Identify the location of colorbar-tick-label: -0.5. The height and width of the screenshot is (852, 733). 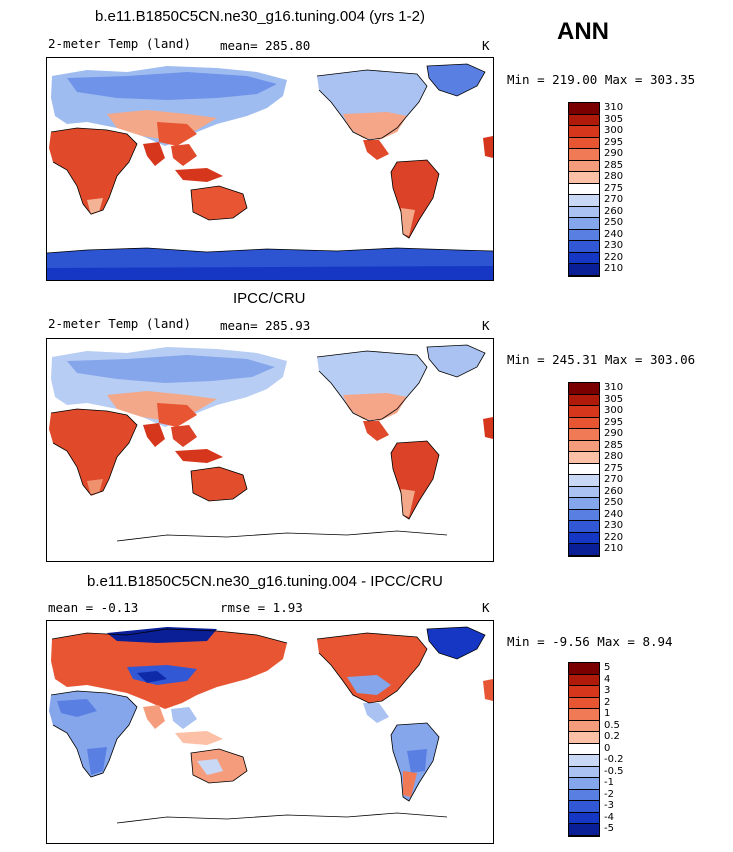
(614, 771).